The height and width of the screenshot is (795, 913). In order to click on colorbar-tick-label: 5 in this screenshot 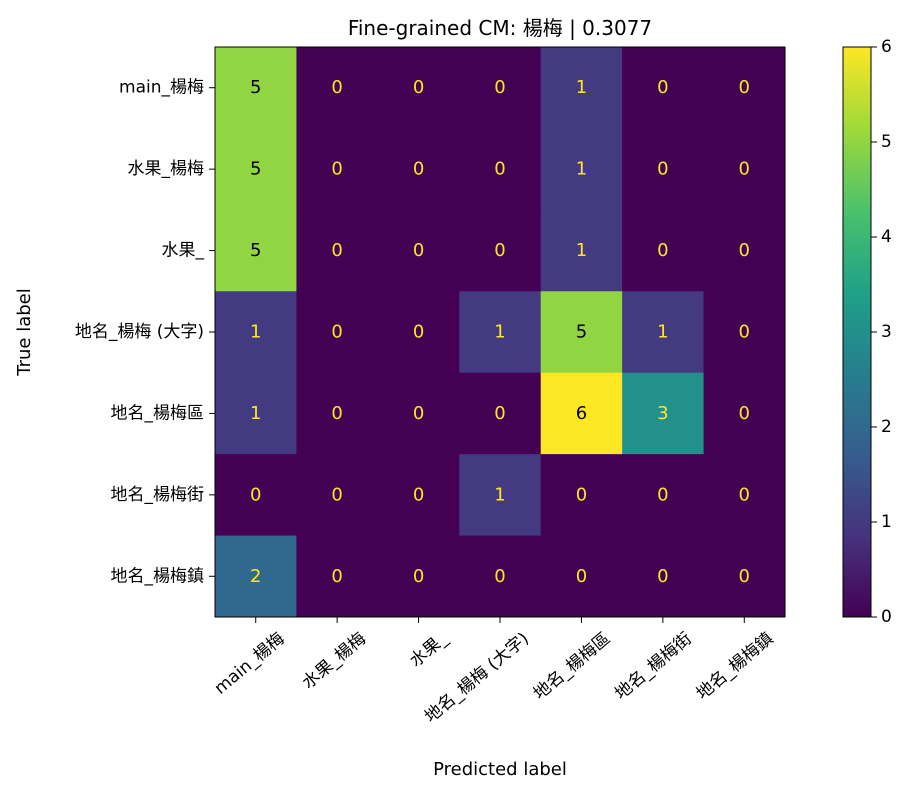, I will do `click(886, 142)`.